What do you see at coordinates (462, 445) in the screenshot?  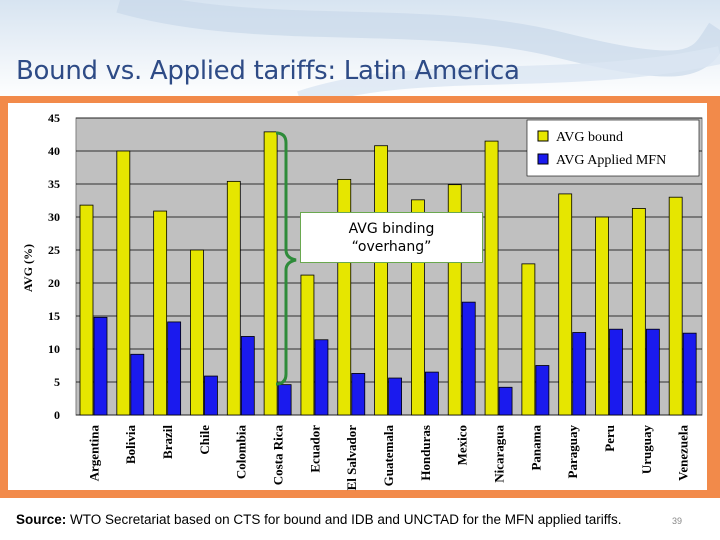 I see `x-tick-label: Mexico` at bounding box center [462, 445].